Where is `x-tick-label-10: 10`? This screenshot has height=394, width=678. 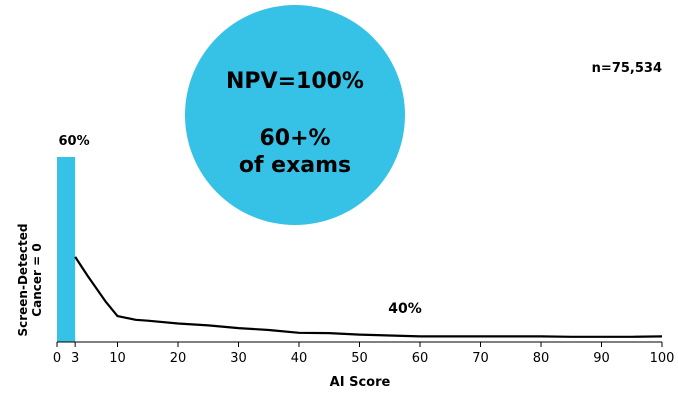 x-tick-label-10: 10 is located at coordinates (117, 358).